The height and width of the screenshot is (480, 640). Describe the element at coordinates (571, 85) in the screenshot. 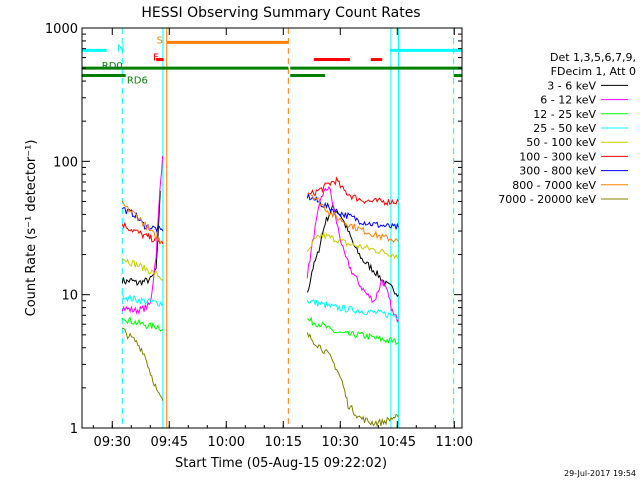

I see `legend-label-3-6-kev: 3 - 6 keV` at that location.